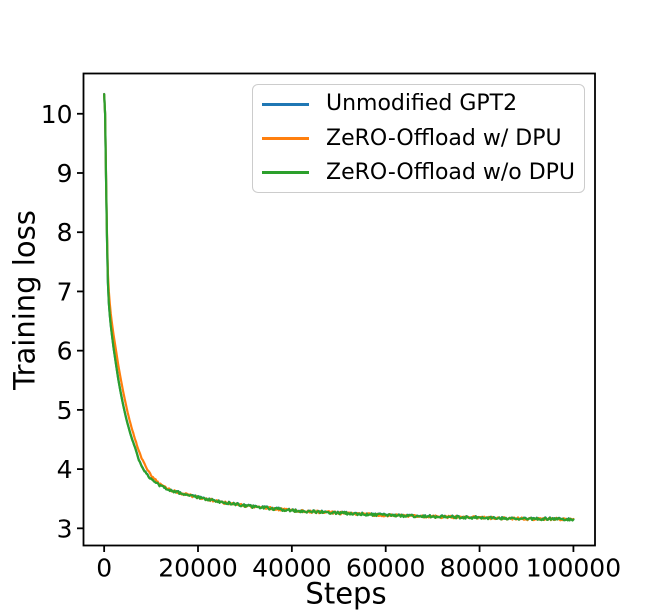  What do you see at coordinates (422, 104) in the screenshot?
I see `legend-label: Unmodified GPT2` at bounding box center [422, 104].